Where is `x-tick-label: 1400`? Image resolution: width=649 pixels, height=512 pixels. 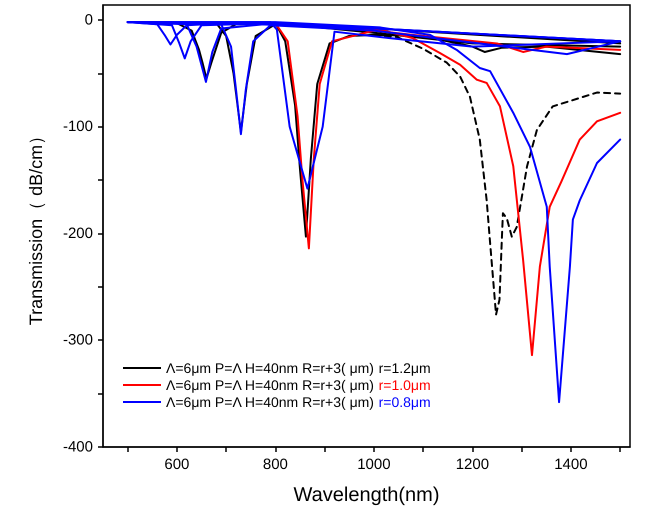
x-tick-label: 1400 is located at coordinates (571, 464).